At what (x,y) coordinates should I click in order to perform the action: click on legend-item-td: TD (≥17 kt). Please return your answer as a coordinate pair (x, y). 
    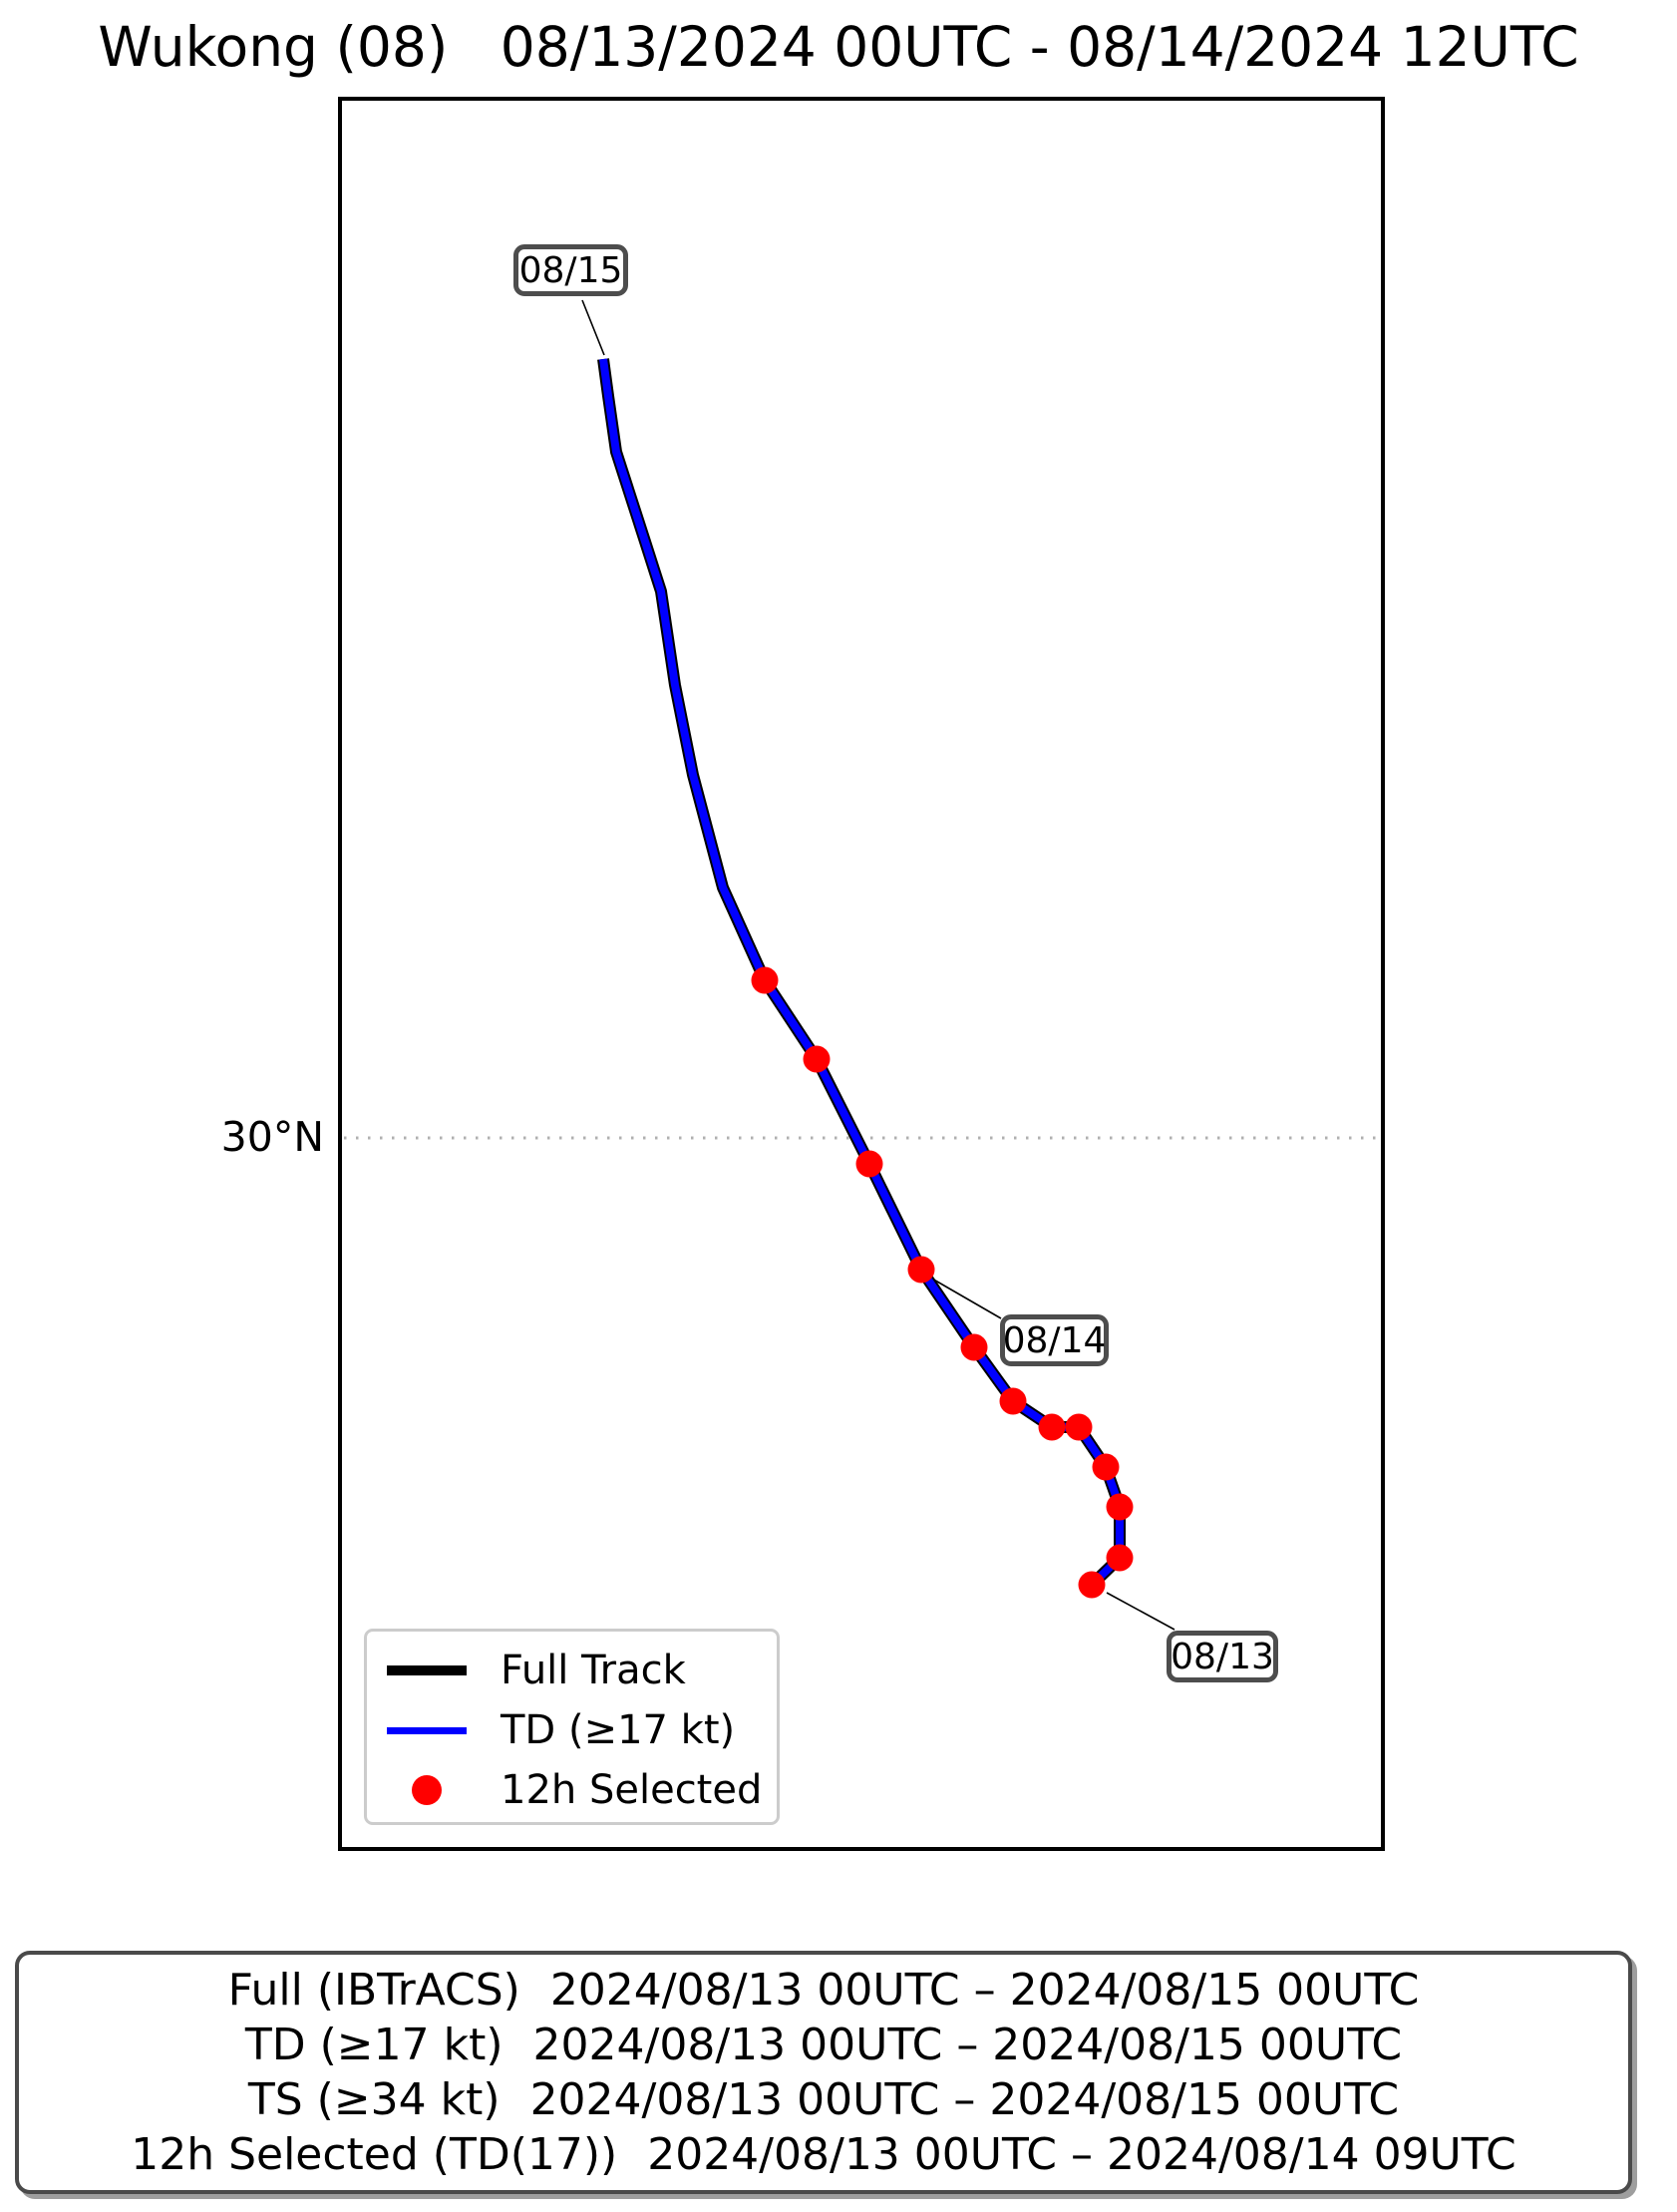
    Looking at the image, I should click on (572, 1730).